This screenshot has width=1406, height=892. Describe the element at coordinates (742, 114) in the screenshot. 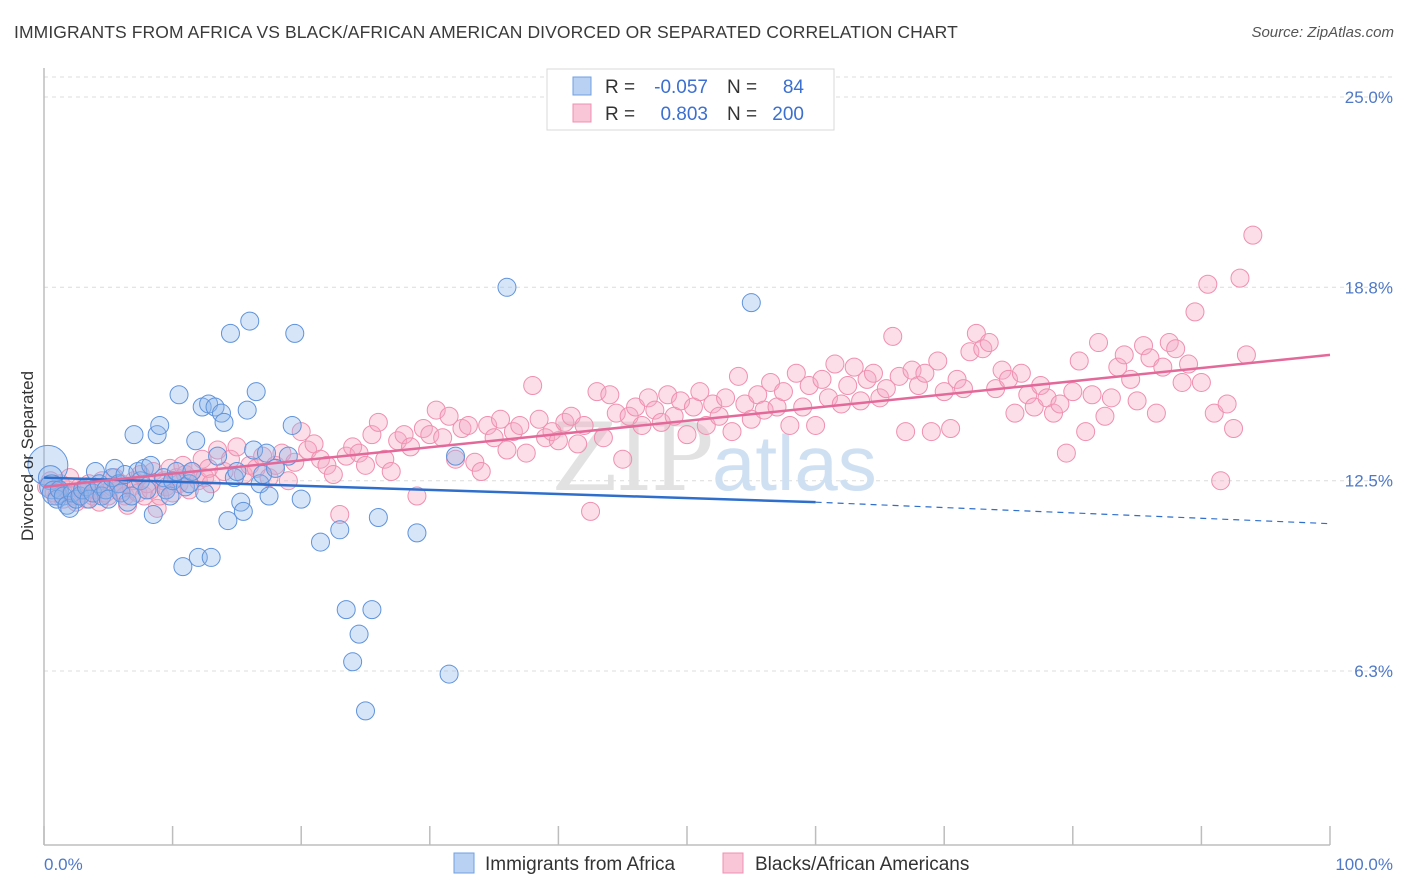

I see `legend-n-label-pink: N =` at that location.